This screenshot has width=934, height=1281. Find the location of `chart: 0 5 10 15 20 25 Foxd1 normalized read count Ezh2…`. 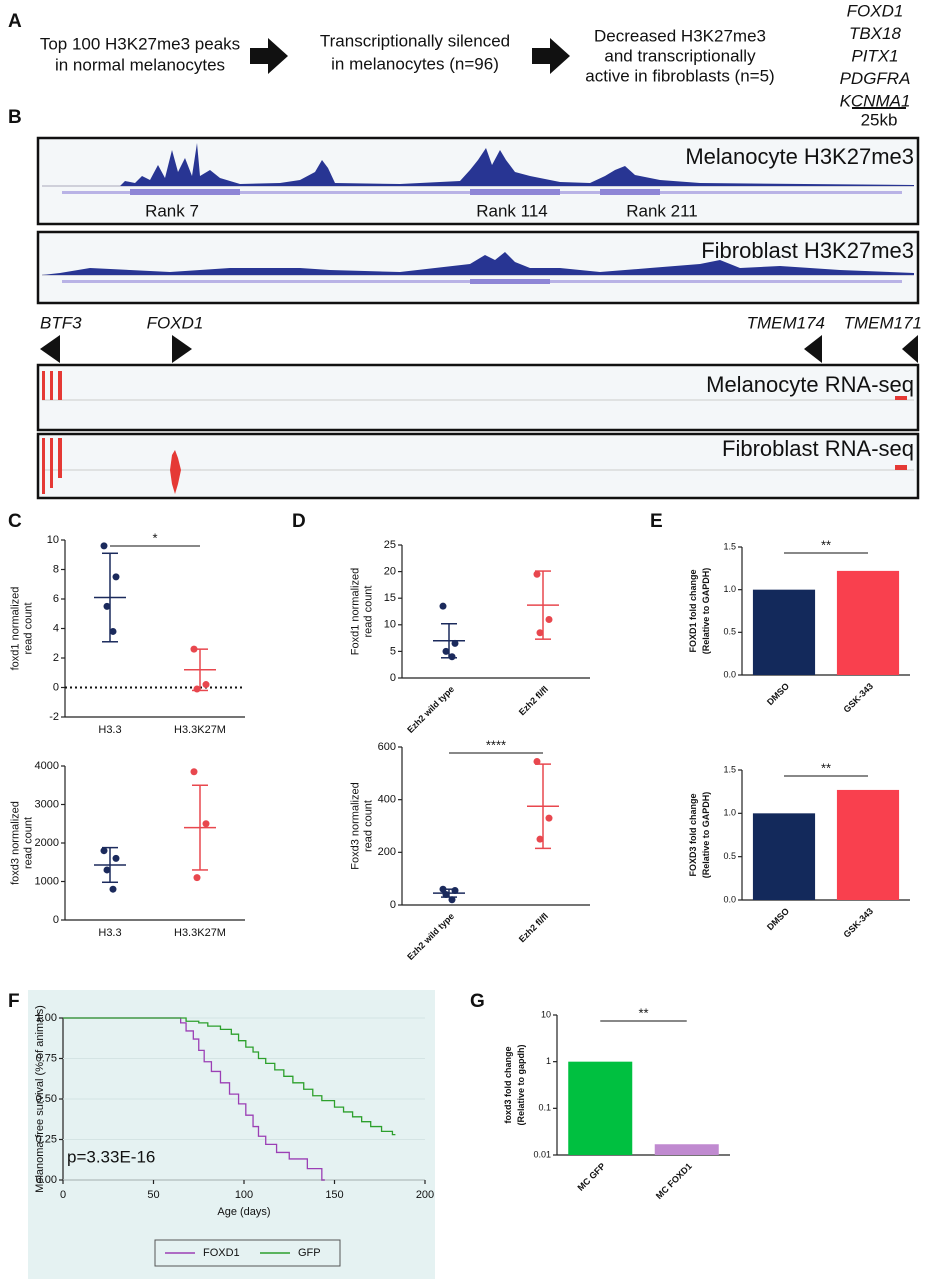

chart: 0 5 10 15 20 25 Foxd1 normalized read count Ezh2… is located at coordinates (469, 637).